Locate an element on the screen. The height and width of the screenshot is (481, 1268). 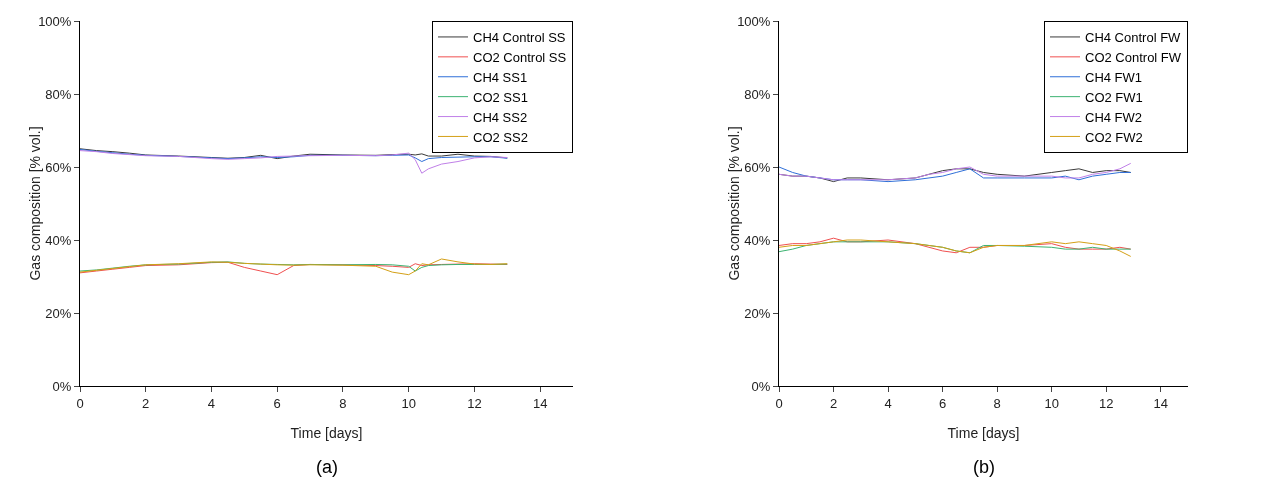
legend-label: CH4 SS1 is located at coordinates (500, 77).